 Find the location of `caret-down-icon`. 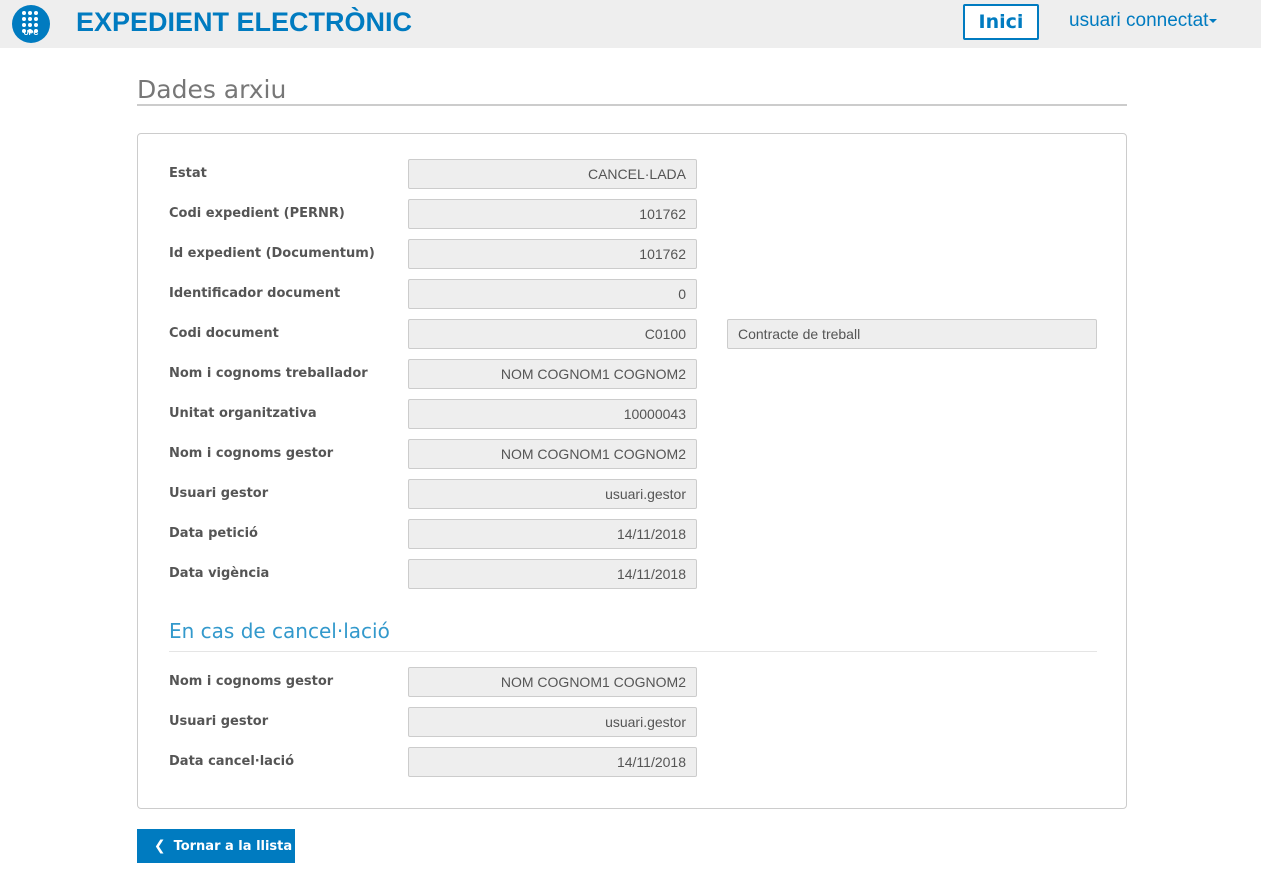

caret-down-icon is located at coordinates (1213, 20).